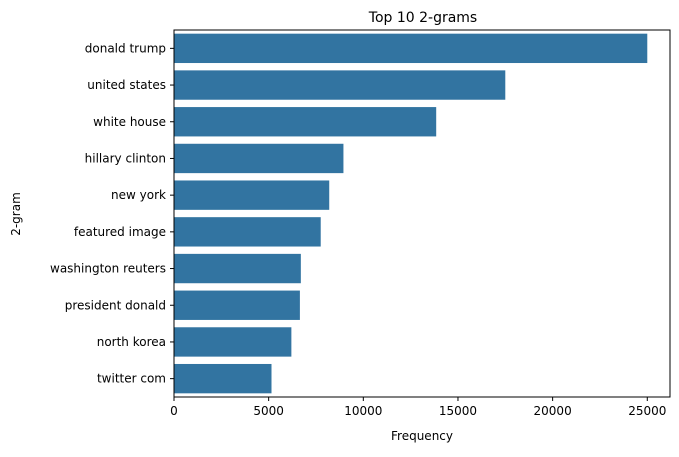  Describe the element at coordinates (125, 48) in the screenshot. I see `y-tick-label: donald trump` at that location.